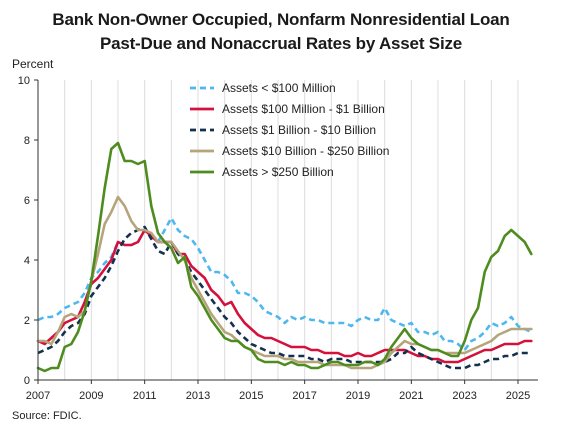 The height and width of the screenshot is (434, 562). I want to click on y-tick-label: 8, so click(27, 141).